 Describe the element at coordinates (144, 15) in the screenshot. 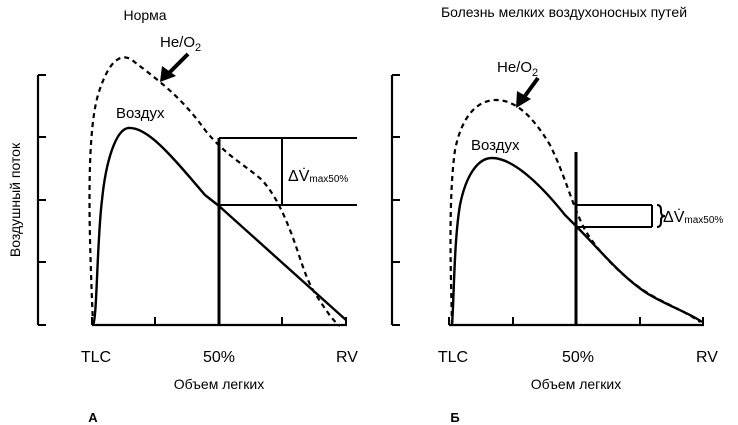

I see `panel-a-title: Норма` at that location.